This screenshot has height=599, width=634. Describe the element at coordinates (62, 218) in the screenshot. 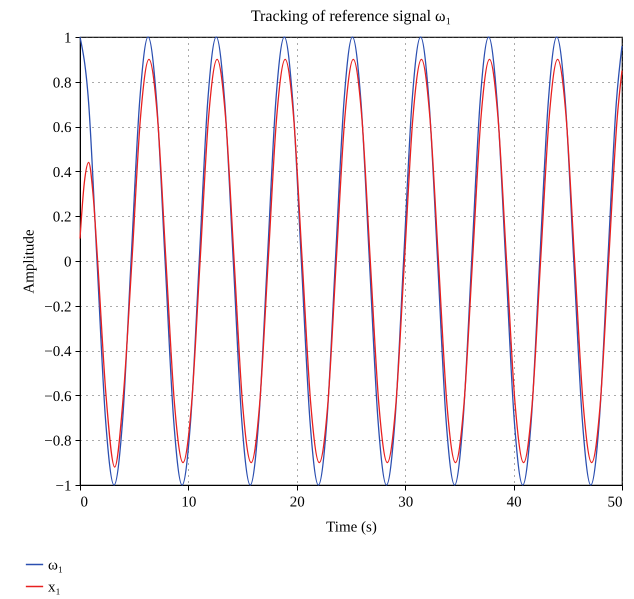

I see `y-tick-label: 0.2` at that location.